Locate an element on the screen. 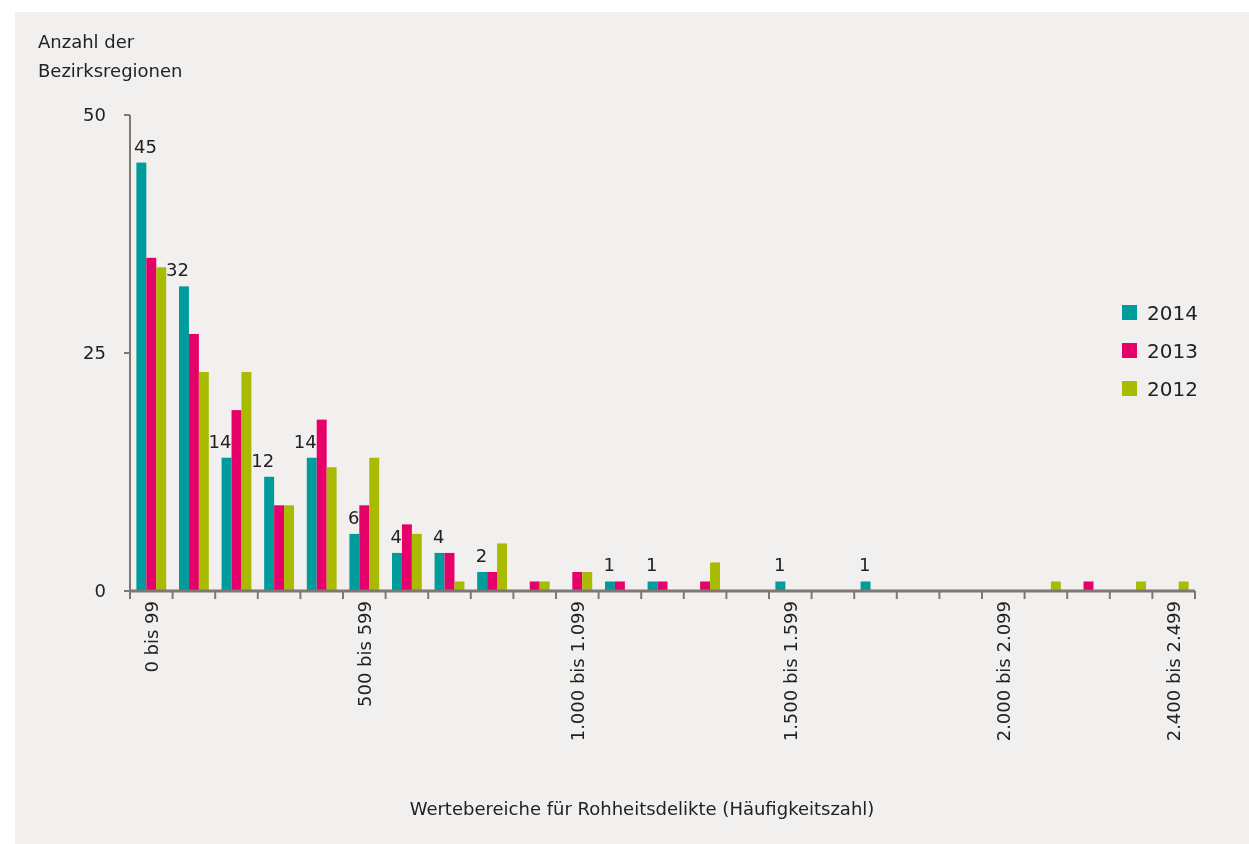 The height and width of the screenshot is (844, 1249). y-tick-label: 25 is located at coordinates (94, 353).